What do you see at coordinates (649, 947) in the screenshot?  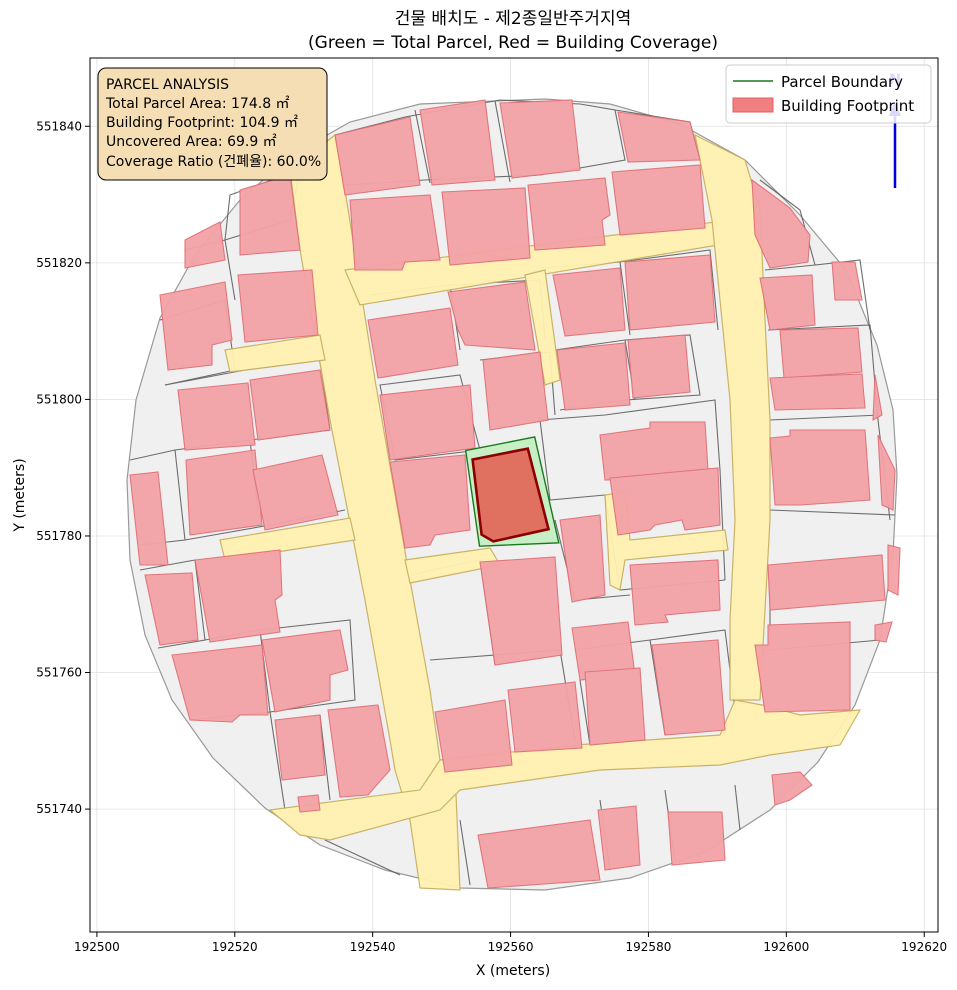 I see `x-tick-label: 192580` at bounding box center [649, 947].